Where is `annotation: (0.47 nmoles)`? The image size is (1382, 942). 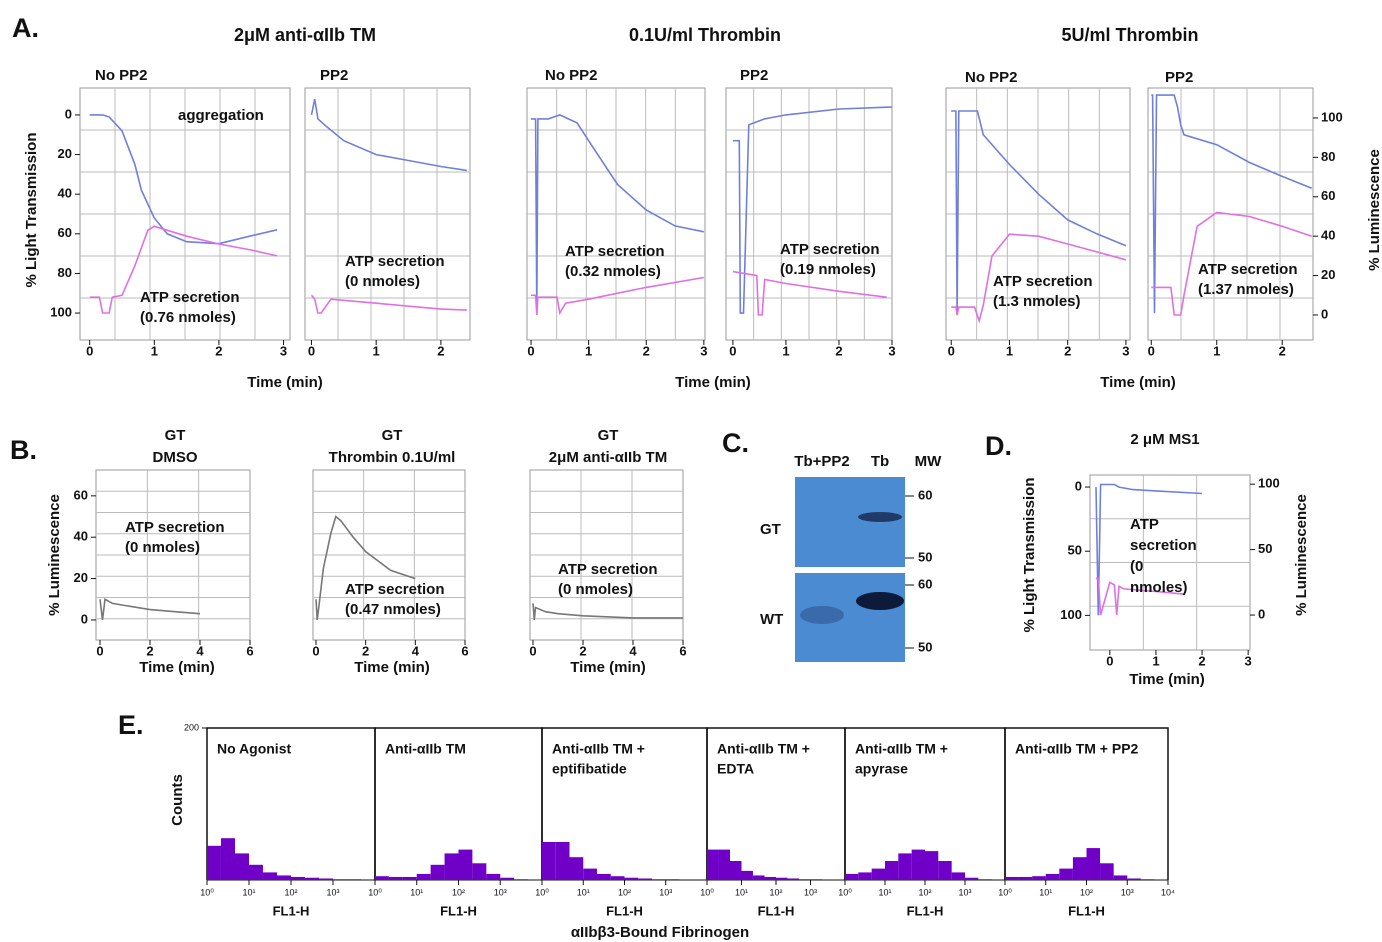 annotation: (0.47 nmoles) is located at coordinates (393, 609).